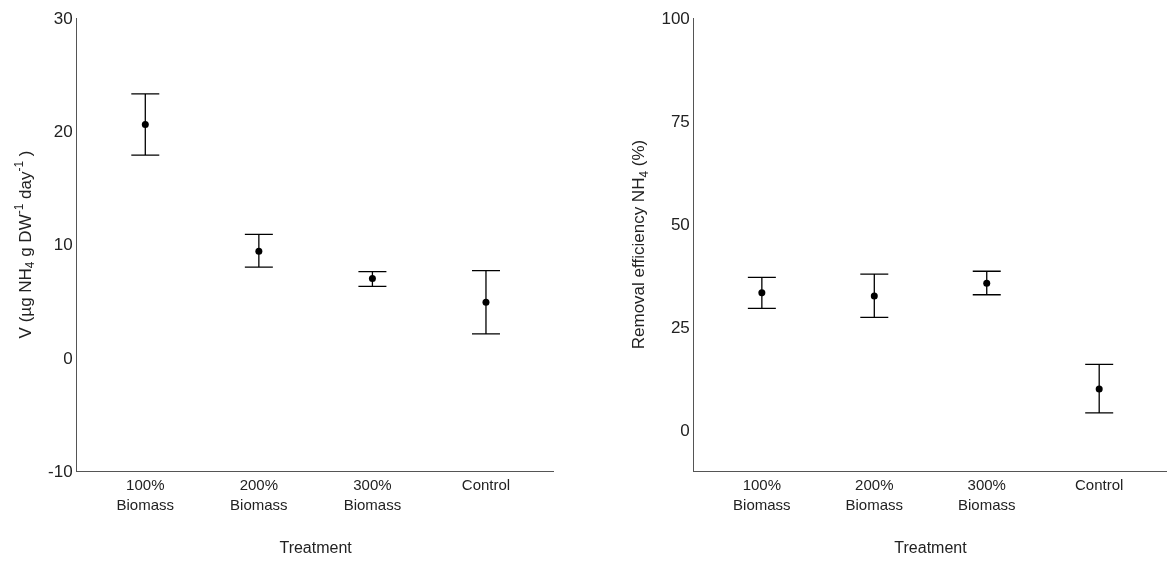 This screenshot has height=572, width=1173. I want to click on y-tick-label: 30, so click(63, 18).